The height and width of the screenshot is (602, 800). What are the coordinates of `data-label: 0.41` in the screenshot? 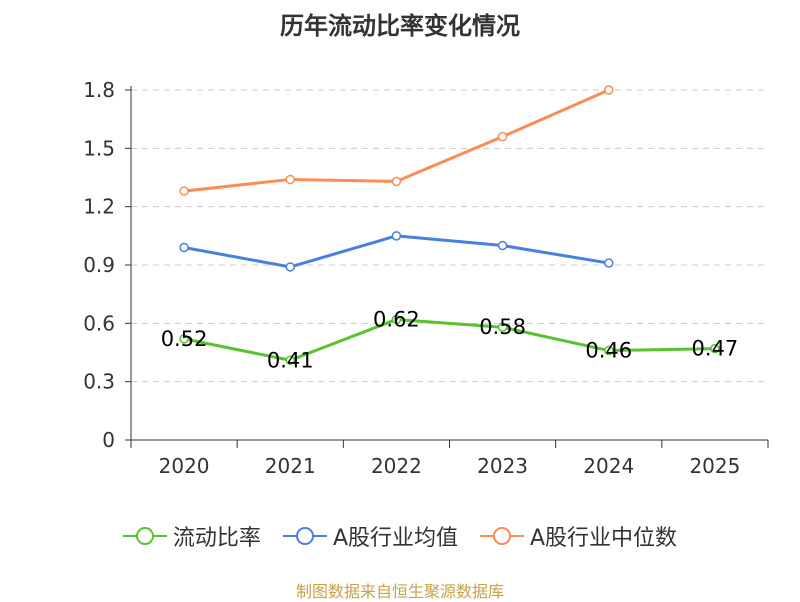 It's located at (290, 360).